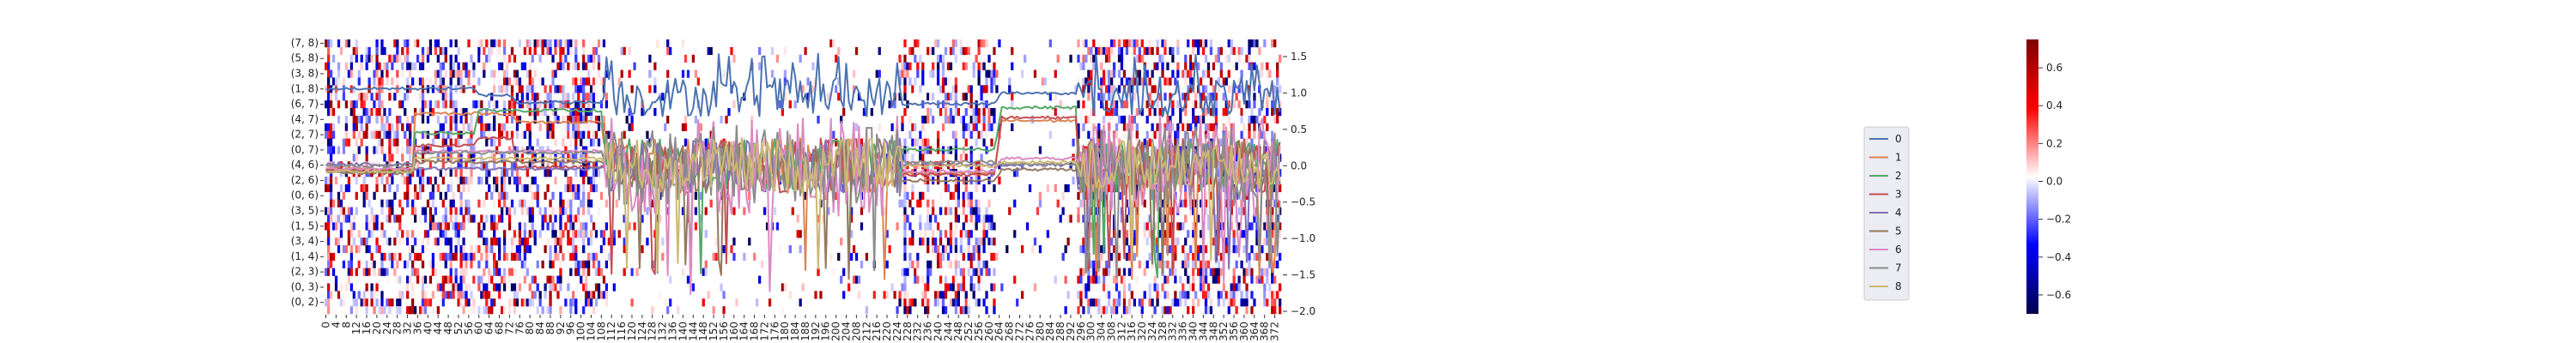 The image size is (2576, 343). Describe the element at coordinates (1183, 332) in the screenshot. I see `heatmap-x-tick-label: 336` at that location.